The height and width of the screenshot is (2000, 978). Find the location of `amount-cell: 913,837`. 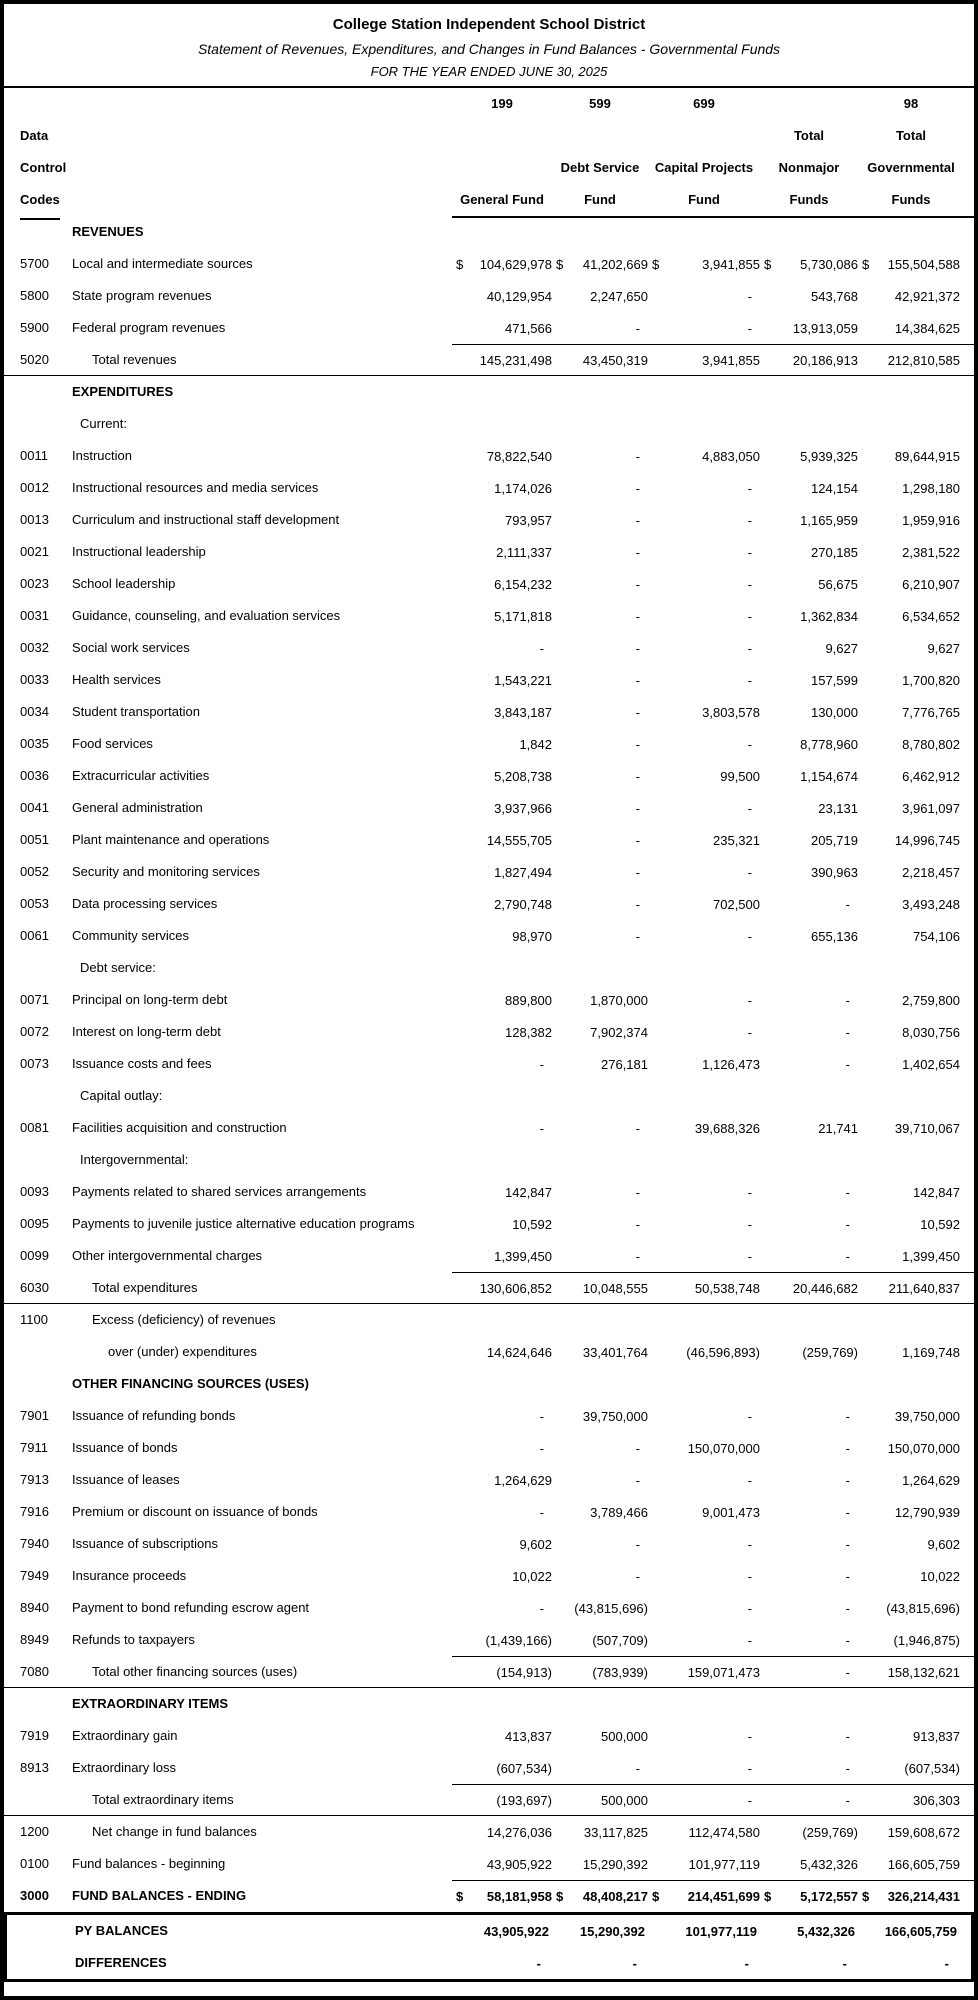

amount-cell: 913,837 is located at coordinates (916, 1736).